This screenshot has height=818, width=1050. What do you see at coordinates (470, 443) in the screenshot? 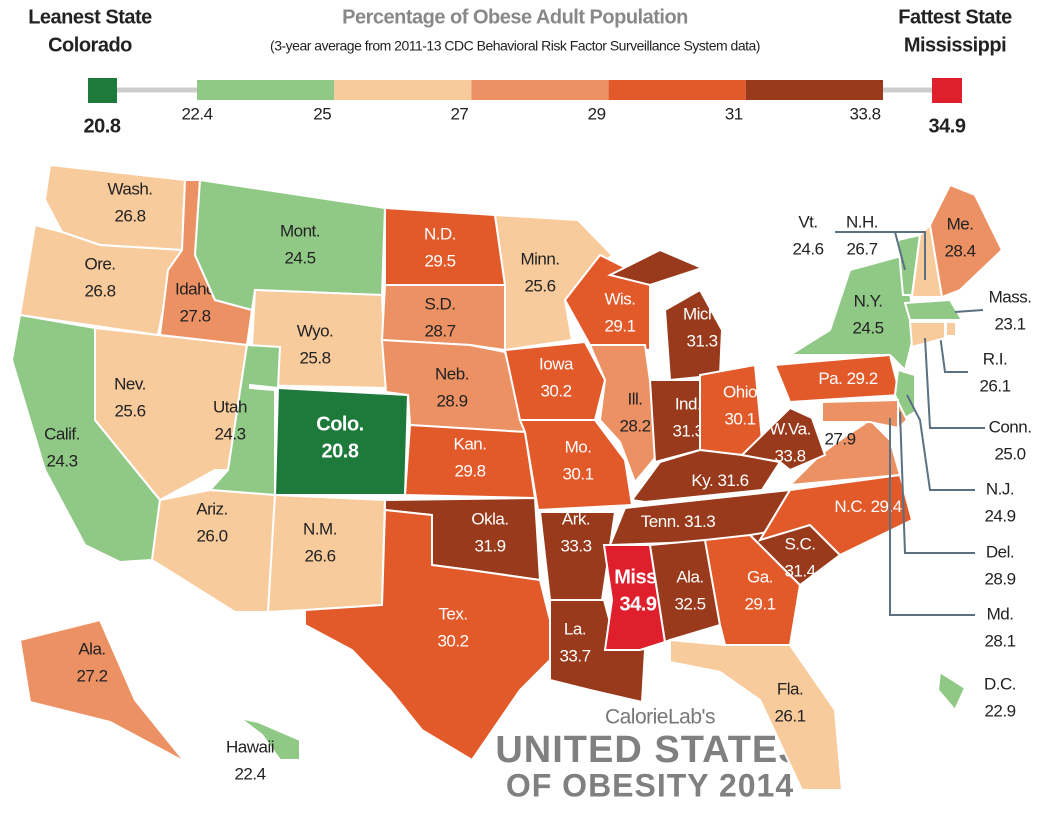
I see `state-name: Kan.` at bounding box center [470, 443].